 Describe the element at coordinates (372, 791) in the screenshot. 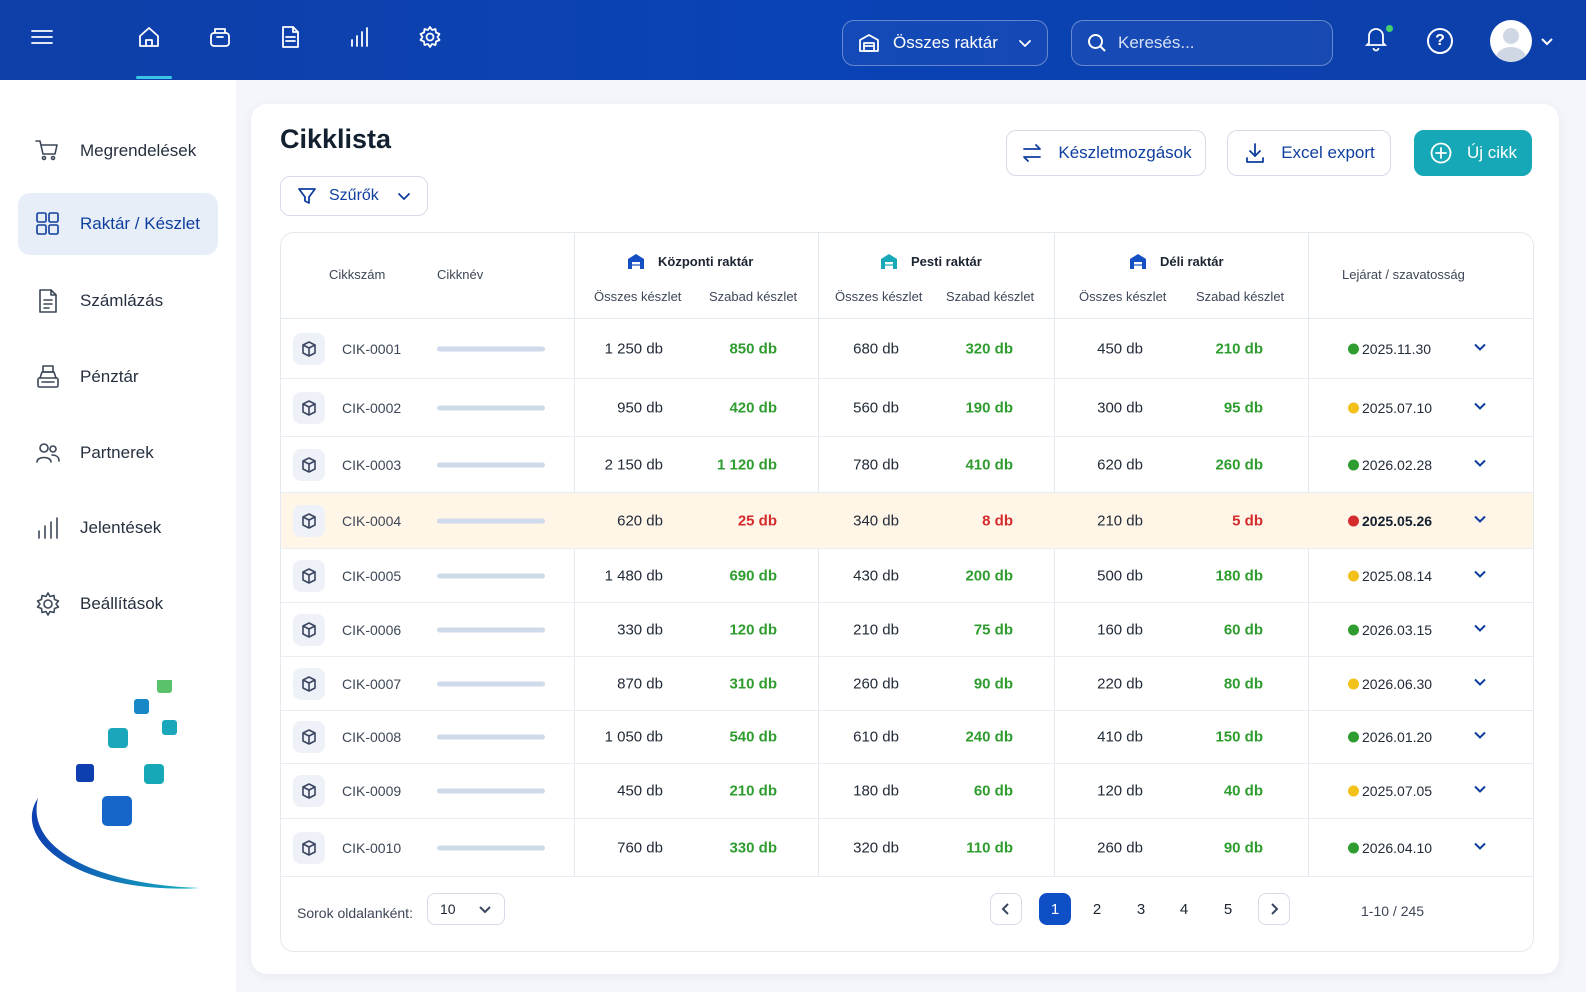

I see `item-code: CIK-0009` at that location.